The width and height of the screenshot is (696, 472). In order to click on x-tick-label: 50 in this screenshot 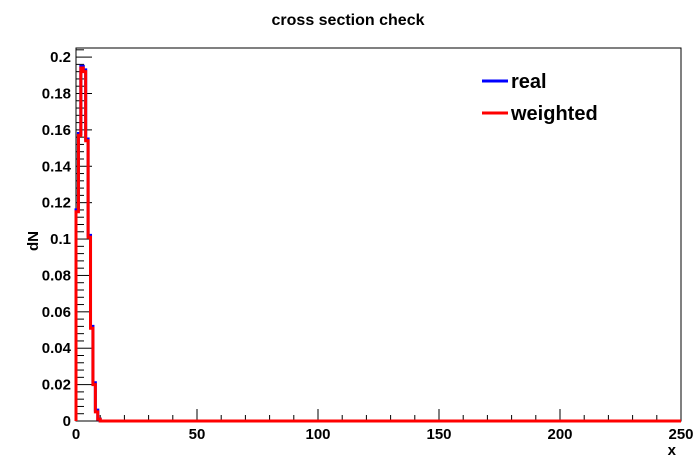, I will do `click(197, 434)`.